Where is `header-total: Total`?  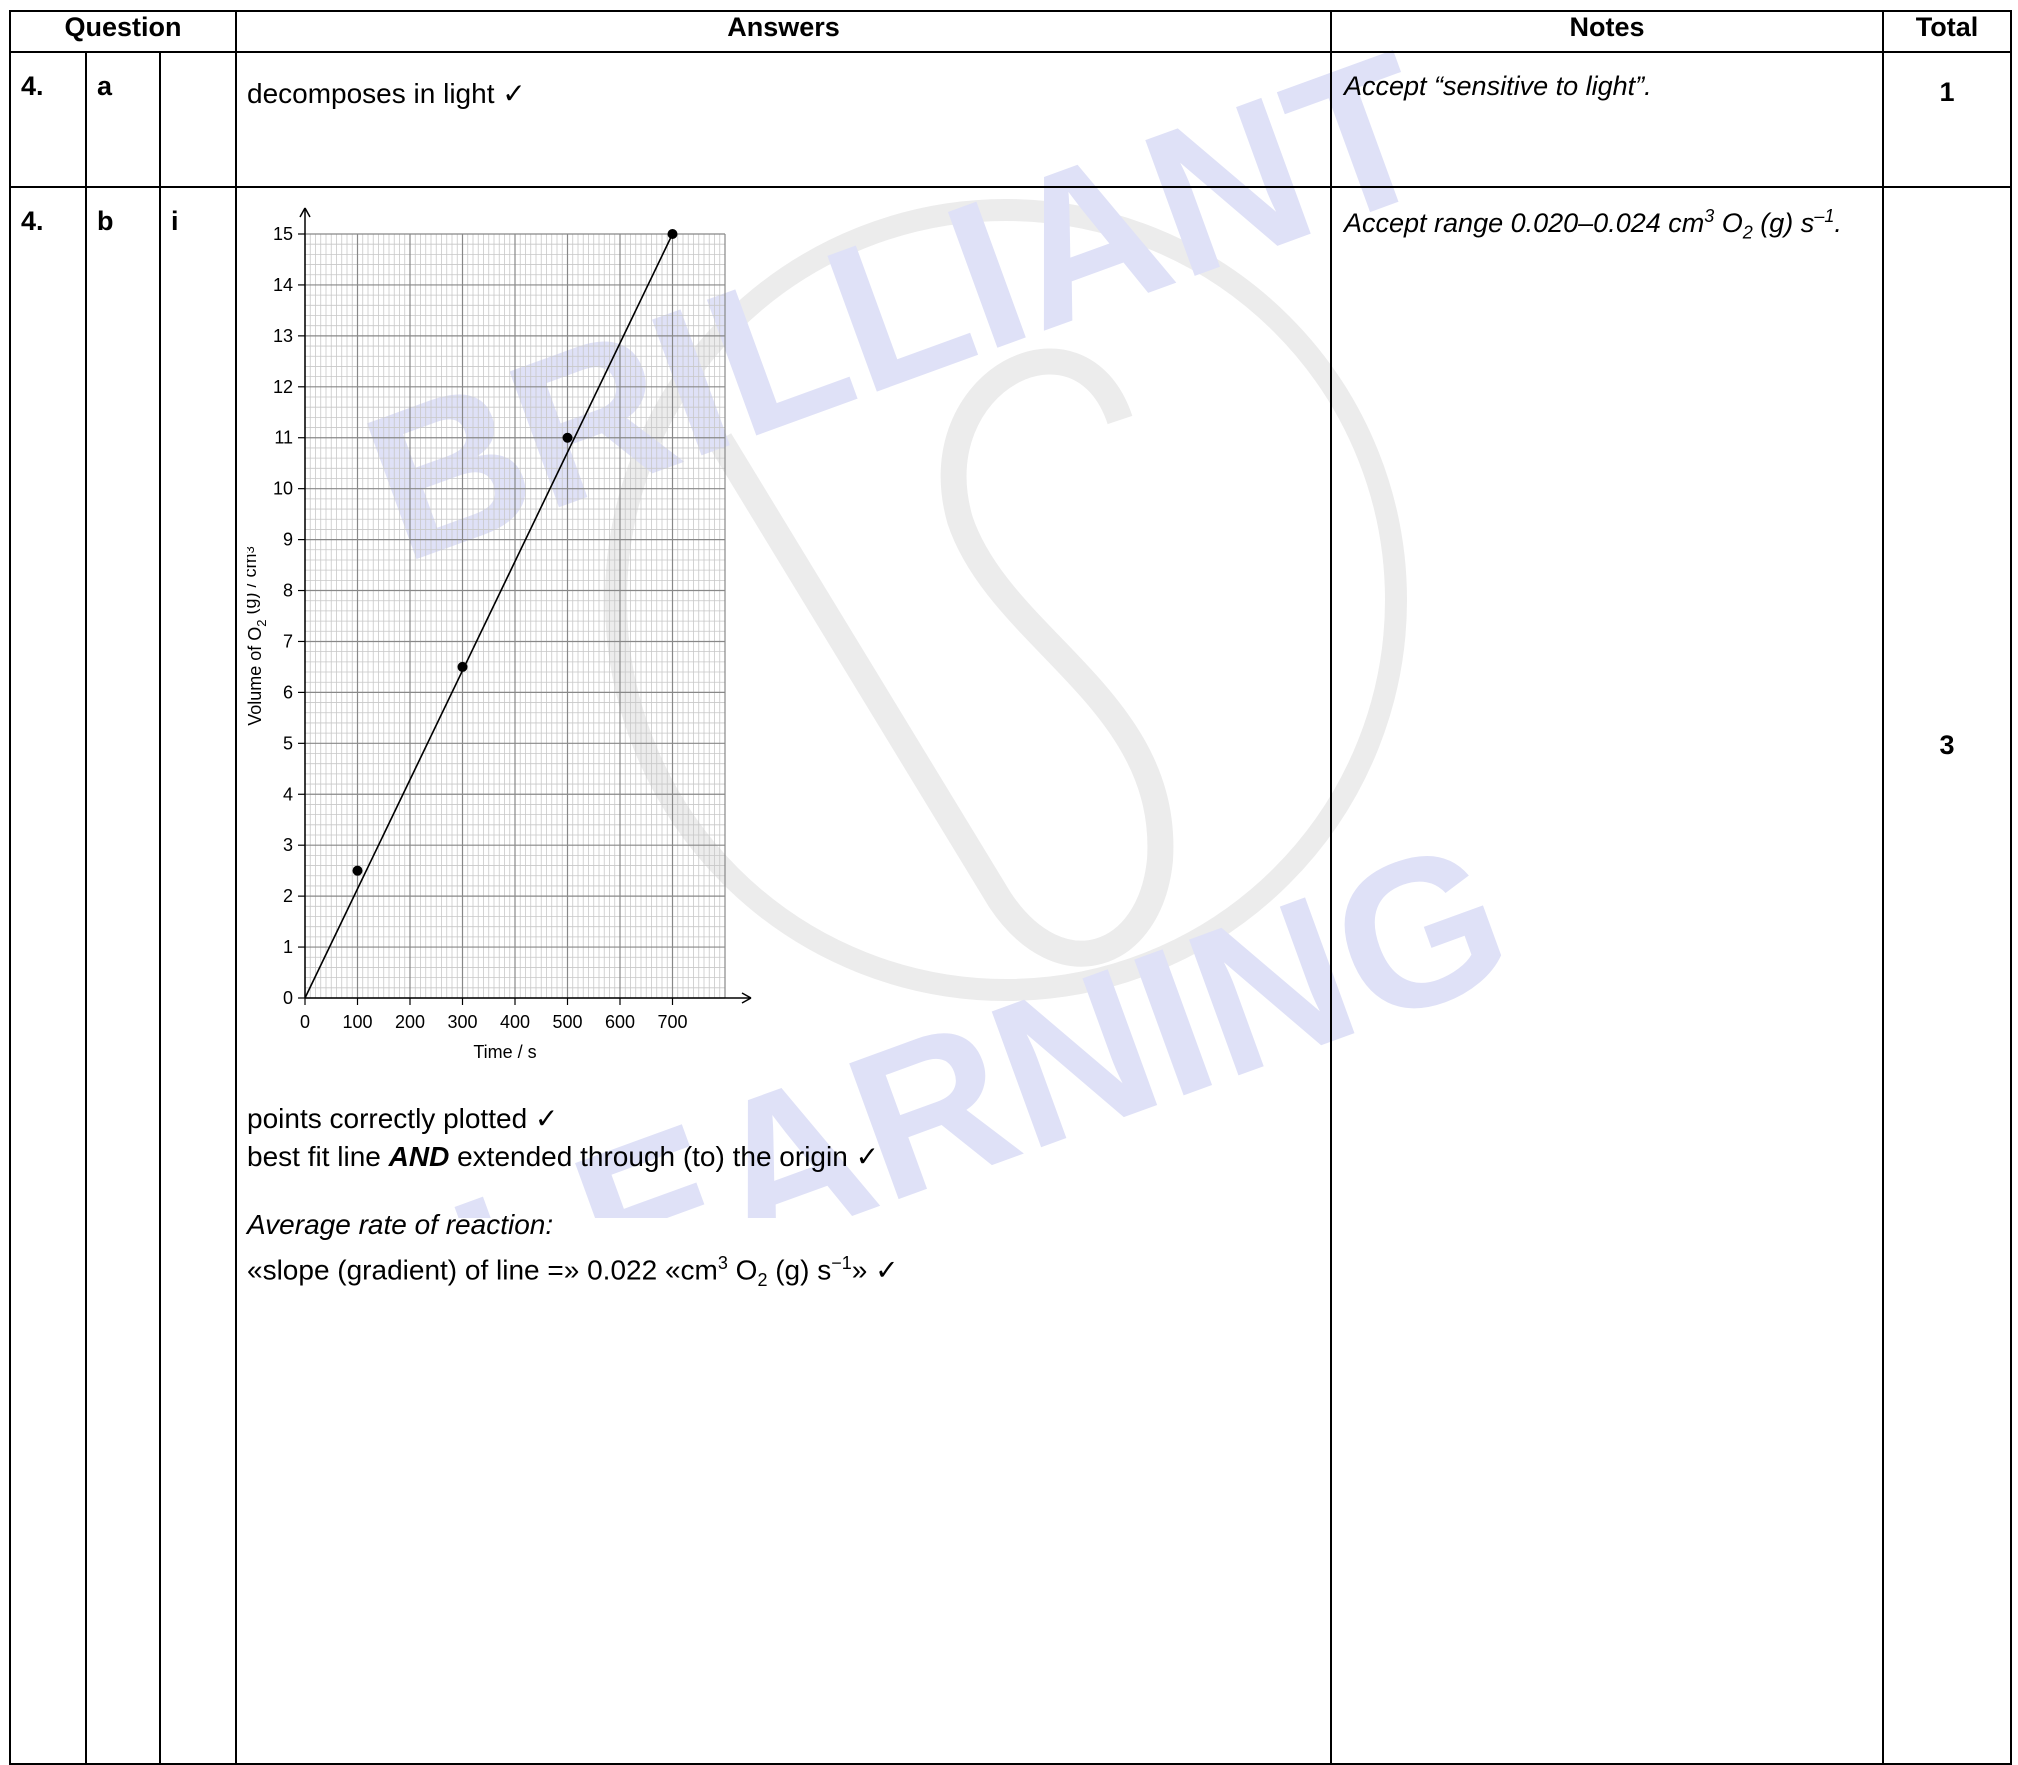
header-total: Total is located at coordinates (1947, 31).